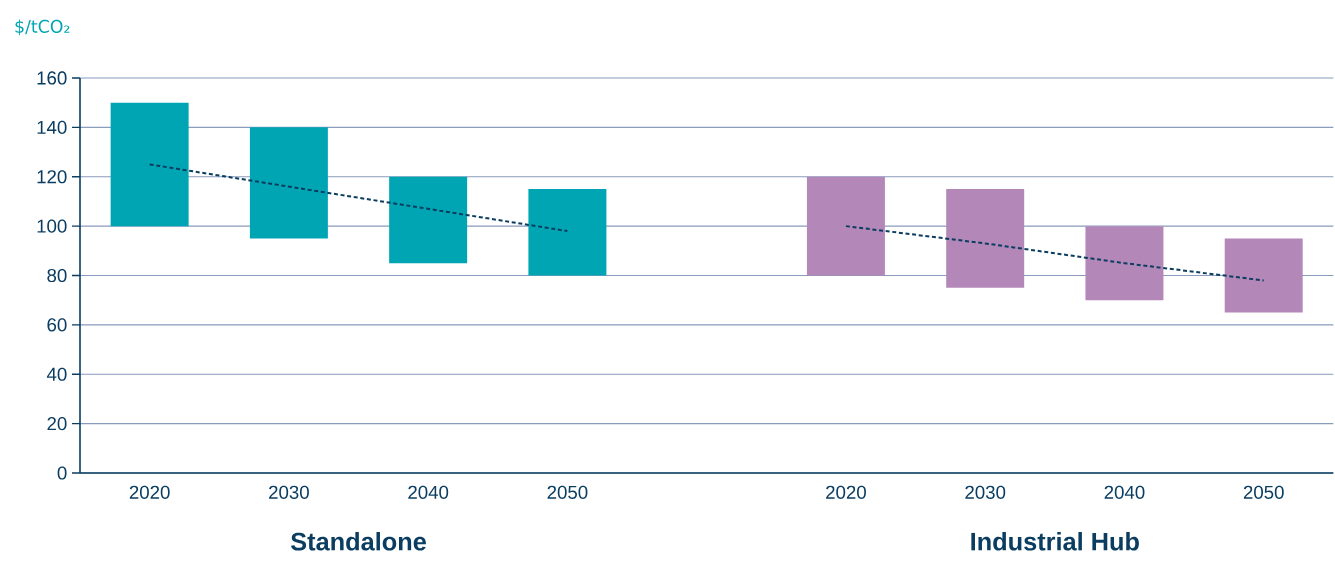 This screenshot has width=1335, height=561. Describe the element at coordinates (56, 374) in the screenshot. I see `y-tick-label: 40` at that location.